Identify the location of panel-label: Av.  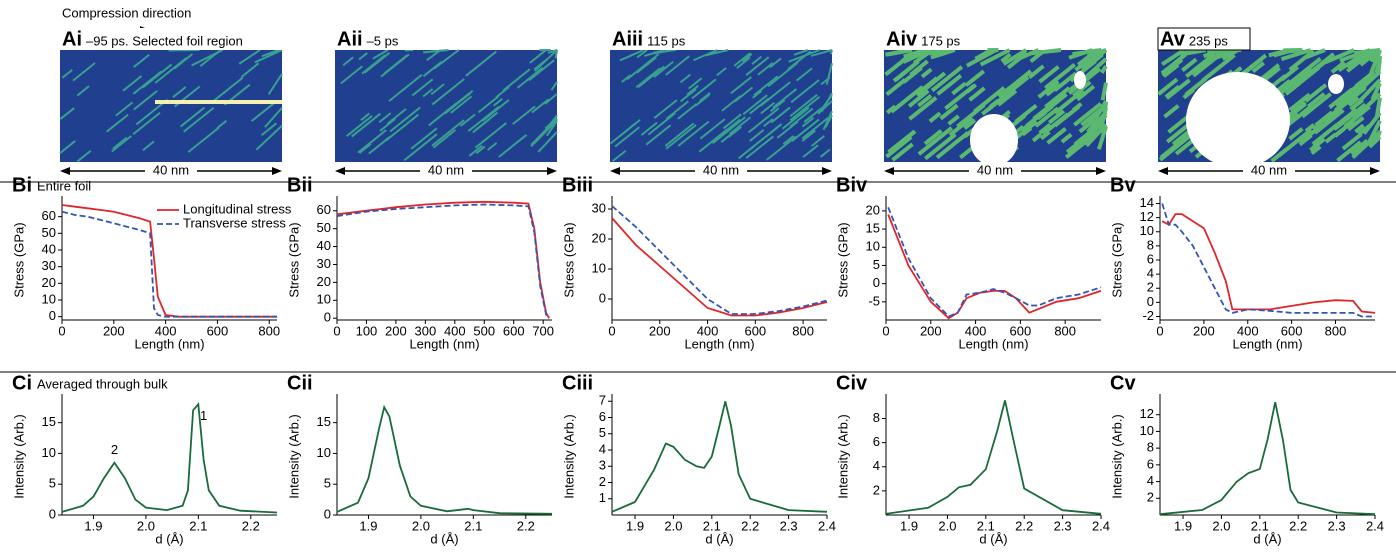
(1173, 39).